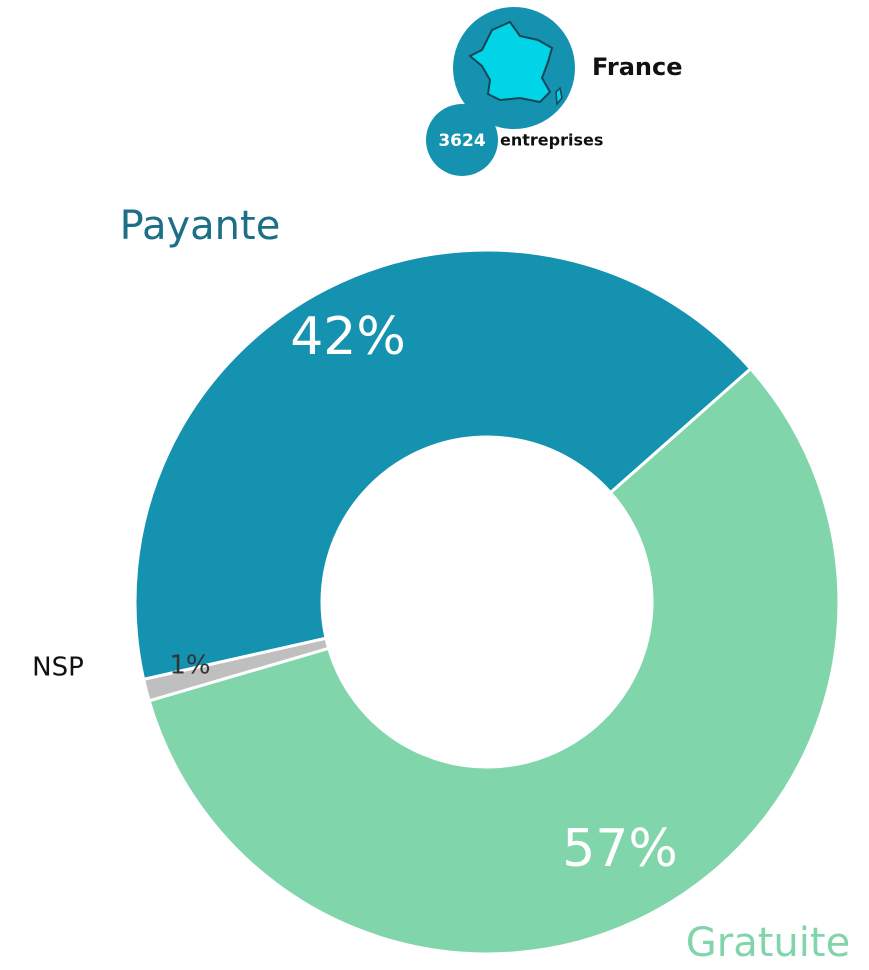 This screenshot has width=869, height=970. I want to click on count-label: 3624, so click(461, 141).